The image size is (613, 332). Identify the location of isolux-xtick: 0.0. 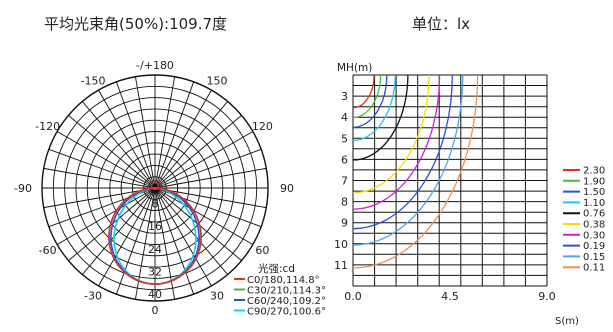
(353, 296).